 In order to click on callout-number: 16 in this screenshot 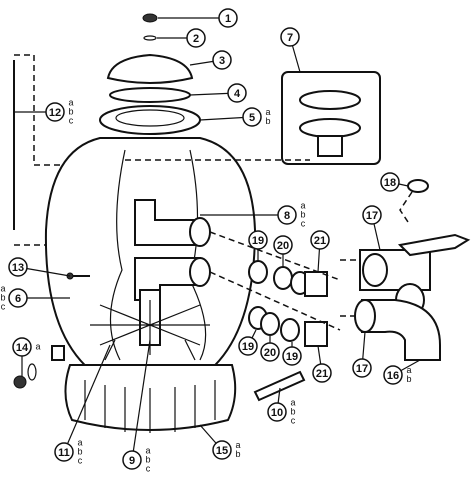, I will do `click(393, 376)`.